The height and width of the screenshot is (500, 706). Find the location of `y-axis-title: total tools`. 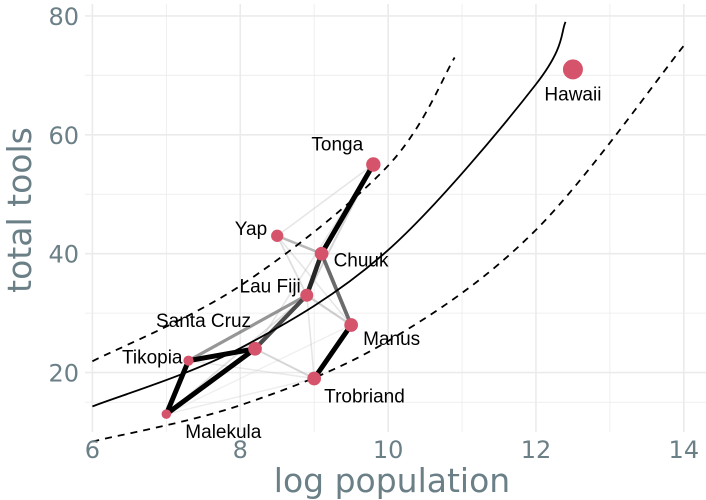

y-axis-title: total tools is located at coordinates (19, 210).